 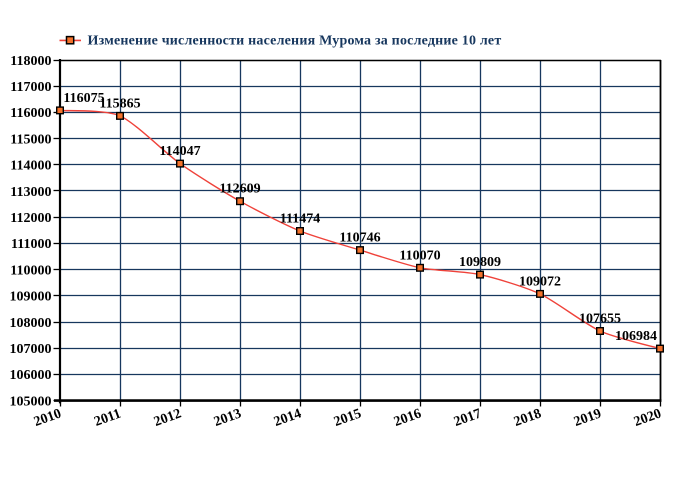 I want to click on svg-text: 112609, so click(x=239, y=189).